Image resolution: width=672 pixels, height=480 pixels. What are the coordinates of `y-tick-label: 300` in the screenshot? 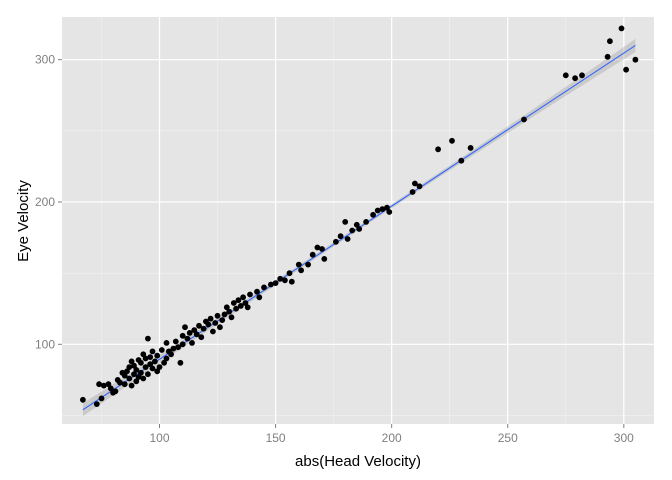 It's located at (45, 60).